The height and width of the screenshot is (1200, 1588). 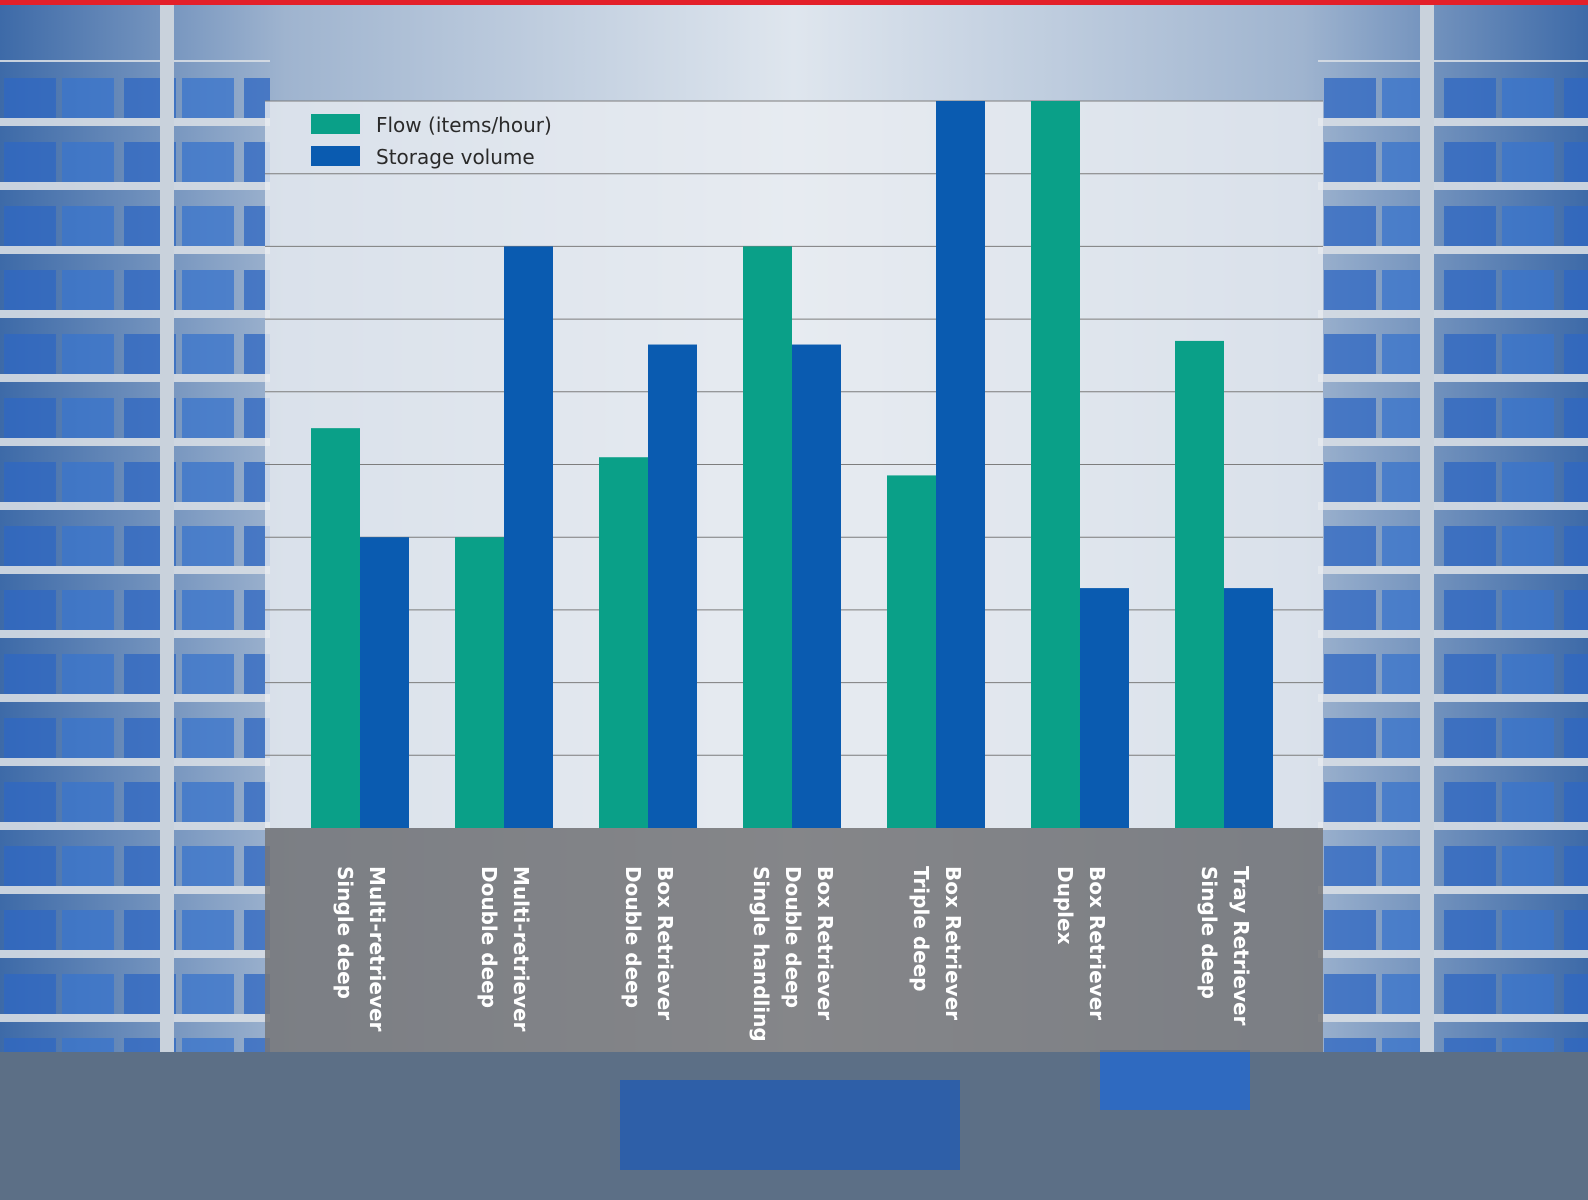 What do you see at coordinates (665, 943) in the screenshot?
I see `category-label-2-line-0: Box Retriever` at bounding box center [665, 943].